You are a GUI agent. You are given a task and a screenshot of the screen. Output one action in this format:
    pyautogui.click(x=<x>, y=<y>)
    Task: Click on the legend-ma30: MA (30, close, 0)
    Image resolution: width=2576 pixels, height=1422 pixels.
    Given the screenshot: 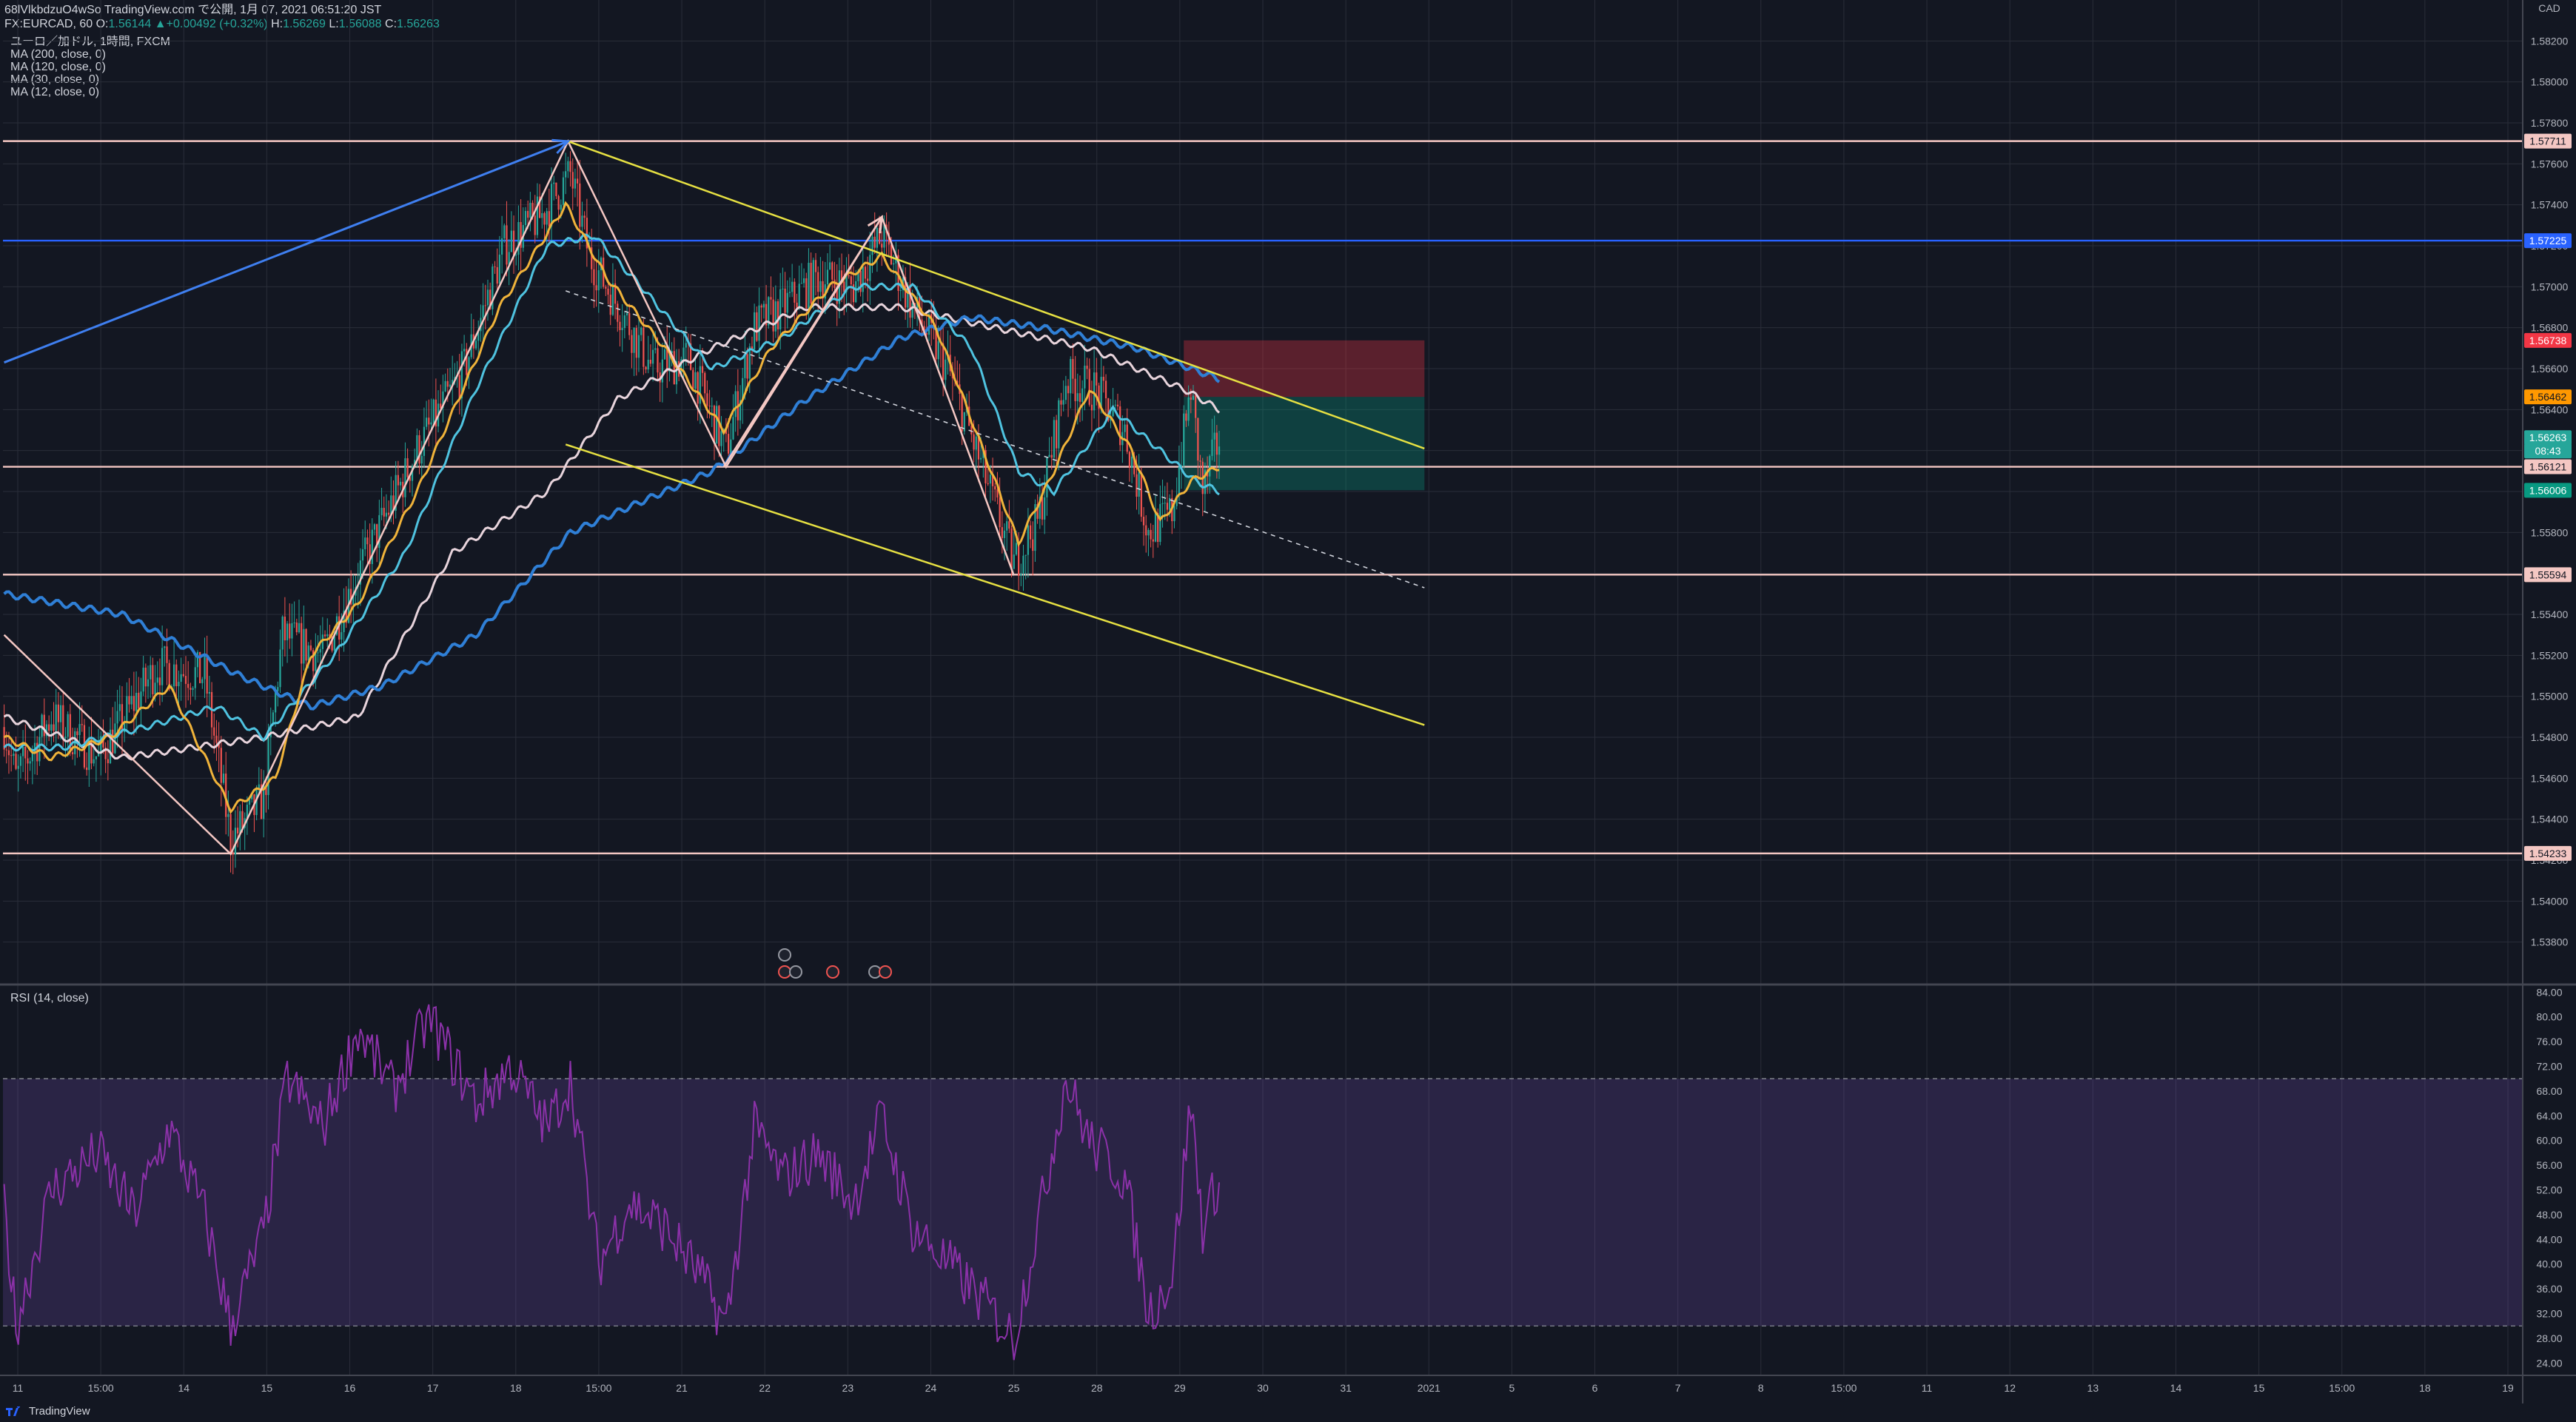 What is the action you would take?
    pyautogui.click(x=55, y=79)
    